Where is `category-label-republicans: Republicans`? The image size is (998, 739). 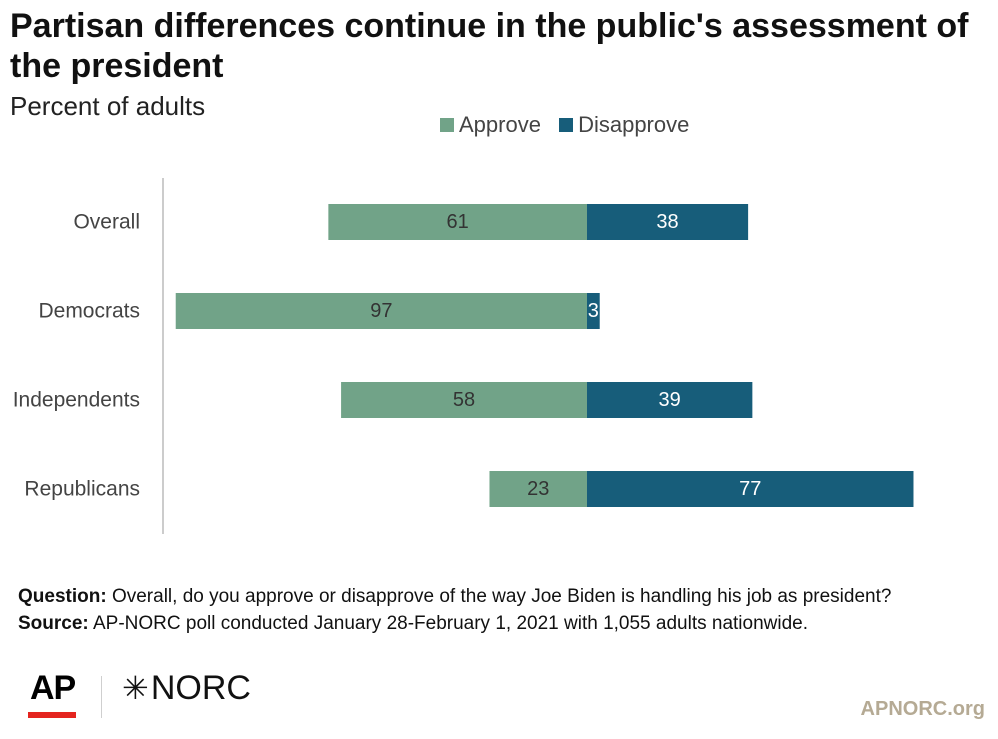
category-label-republicans: Republicans is located at coordinates (82, 489).